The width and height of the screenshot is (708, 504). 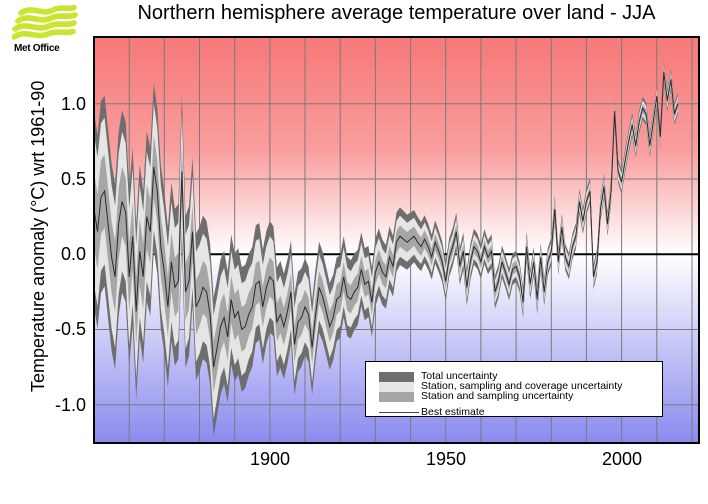 I want to click on x-tick-label: 1900, so click(x=270, y=459).